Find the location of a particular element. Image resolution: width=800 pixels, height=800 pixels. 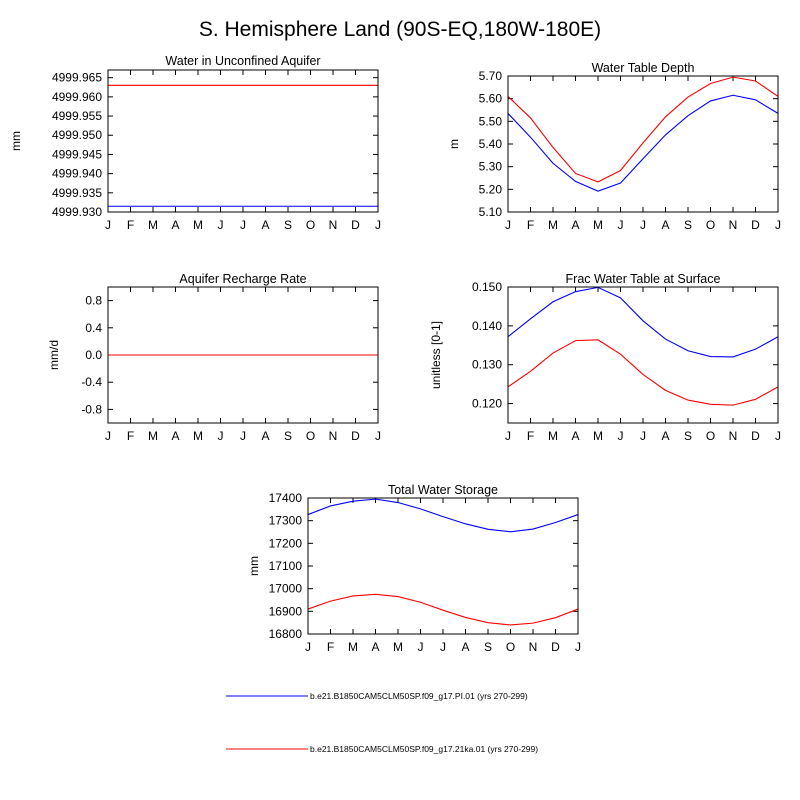

y-tick-label: 5.10 is located at coordinates (491, 212).